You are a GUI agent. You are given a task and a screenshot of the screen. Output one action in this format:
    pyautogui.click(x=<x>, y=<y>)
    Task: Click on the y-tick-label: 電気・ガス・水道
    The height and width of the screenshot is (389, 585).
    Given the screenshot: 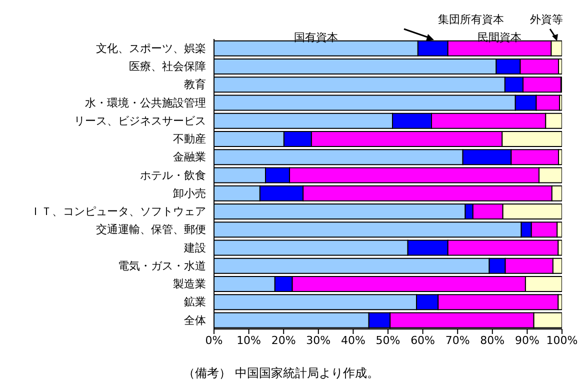 What is the action you would take?
    pyautogui.click(x=162, y=265)
    